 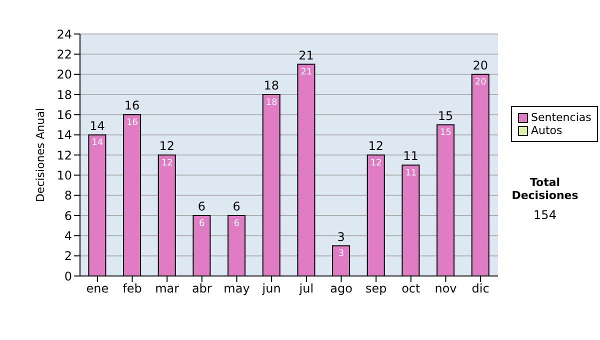 I want to click on y-tick-label: 18, so click(x=64, y=95).